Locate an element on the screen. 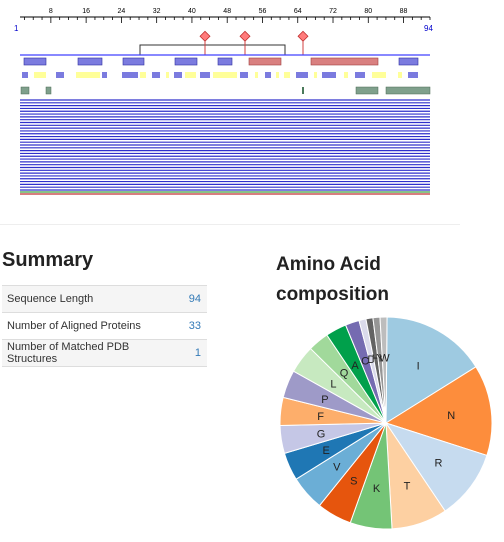  pie-slice-label: N is located at coordinates (451, 416).